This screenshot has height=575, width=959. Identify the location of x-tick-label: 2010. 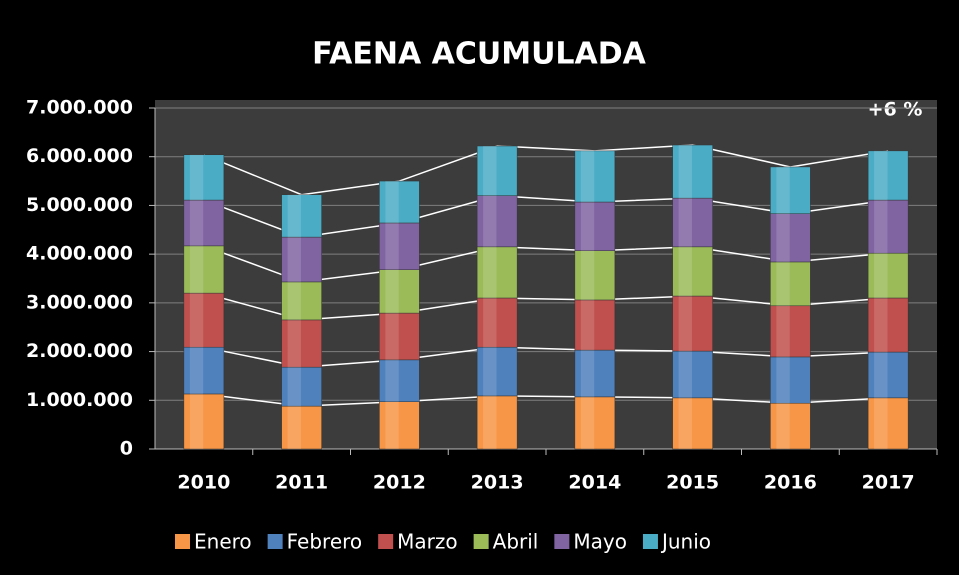
(203, 483).